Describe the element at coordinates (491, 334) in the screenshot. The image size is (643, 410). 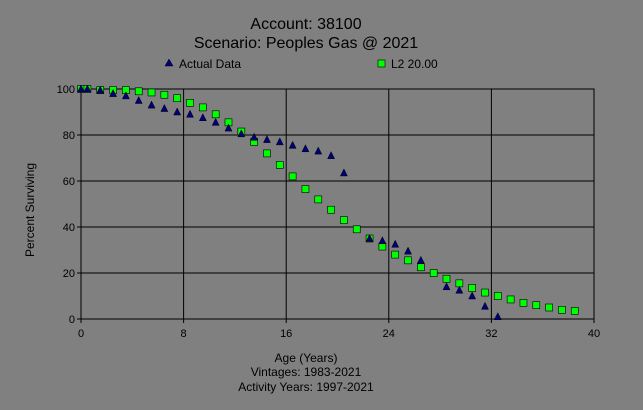
I see `x-tick-label: 32` at that location.